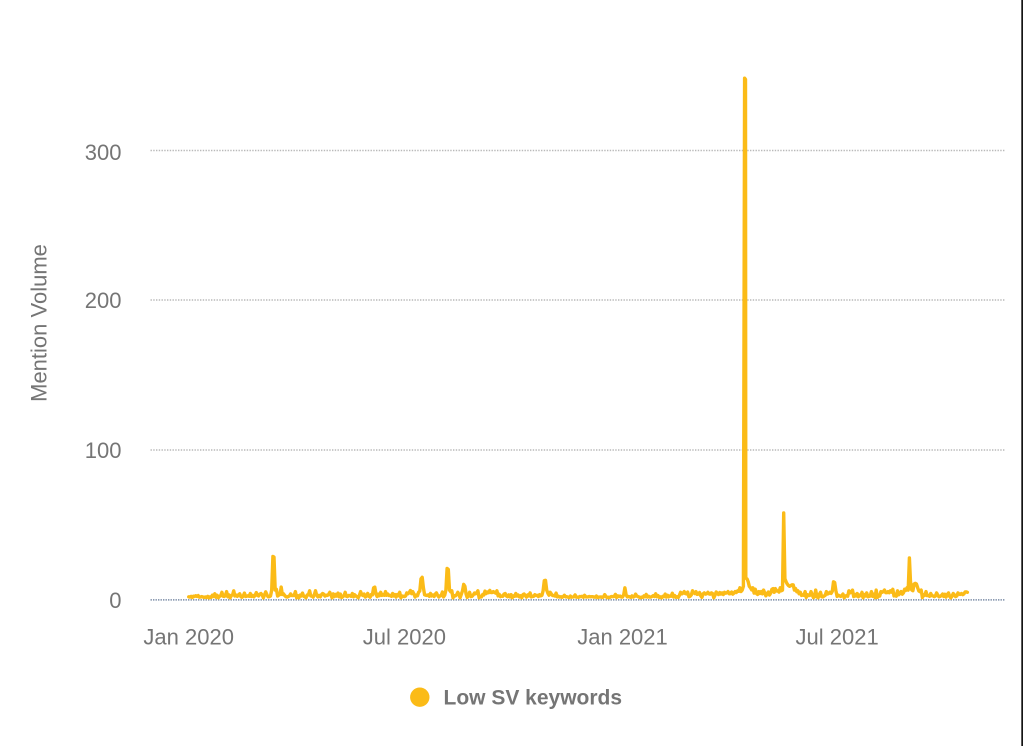 This screenshot has height=751, width=1024. Describe the element at coordinates (103, 450) in the screenshot. I see `svg-text: 100` at that location.